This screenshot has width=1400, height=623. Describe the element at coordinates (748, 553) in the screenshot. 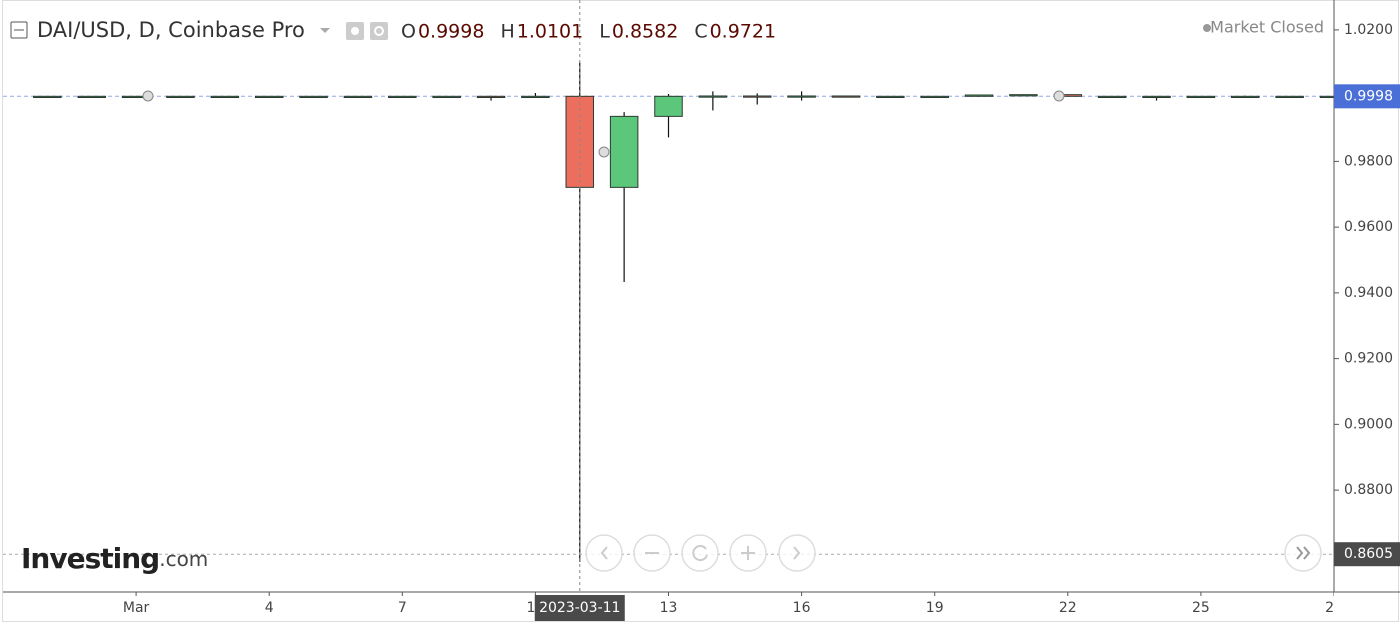

I see `glyph-plus` at that location.